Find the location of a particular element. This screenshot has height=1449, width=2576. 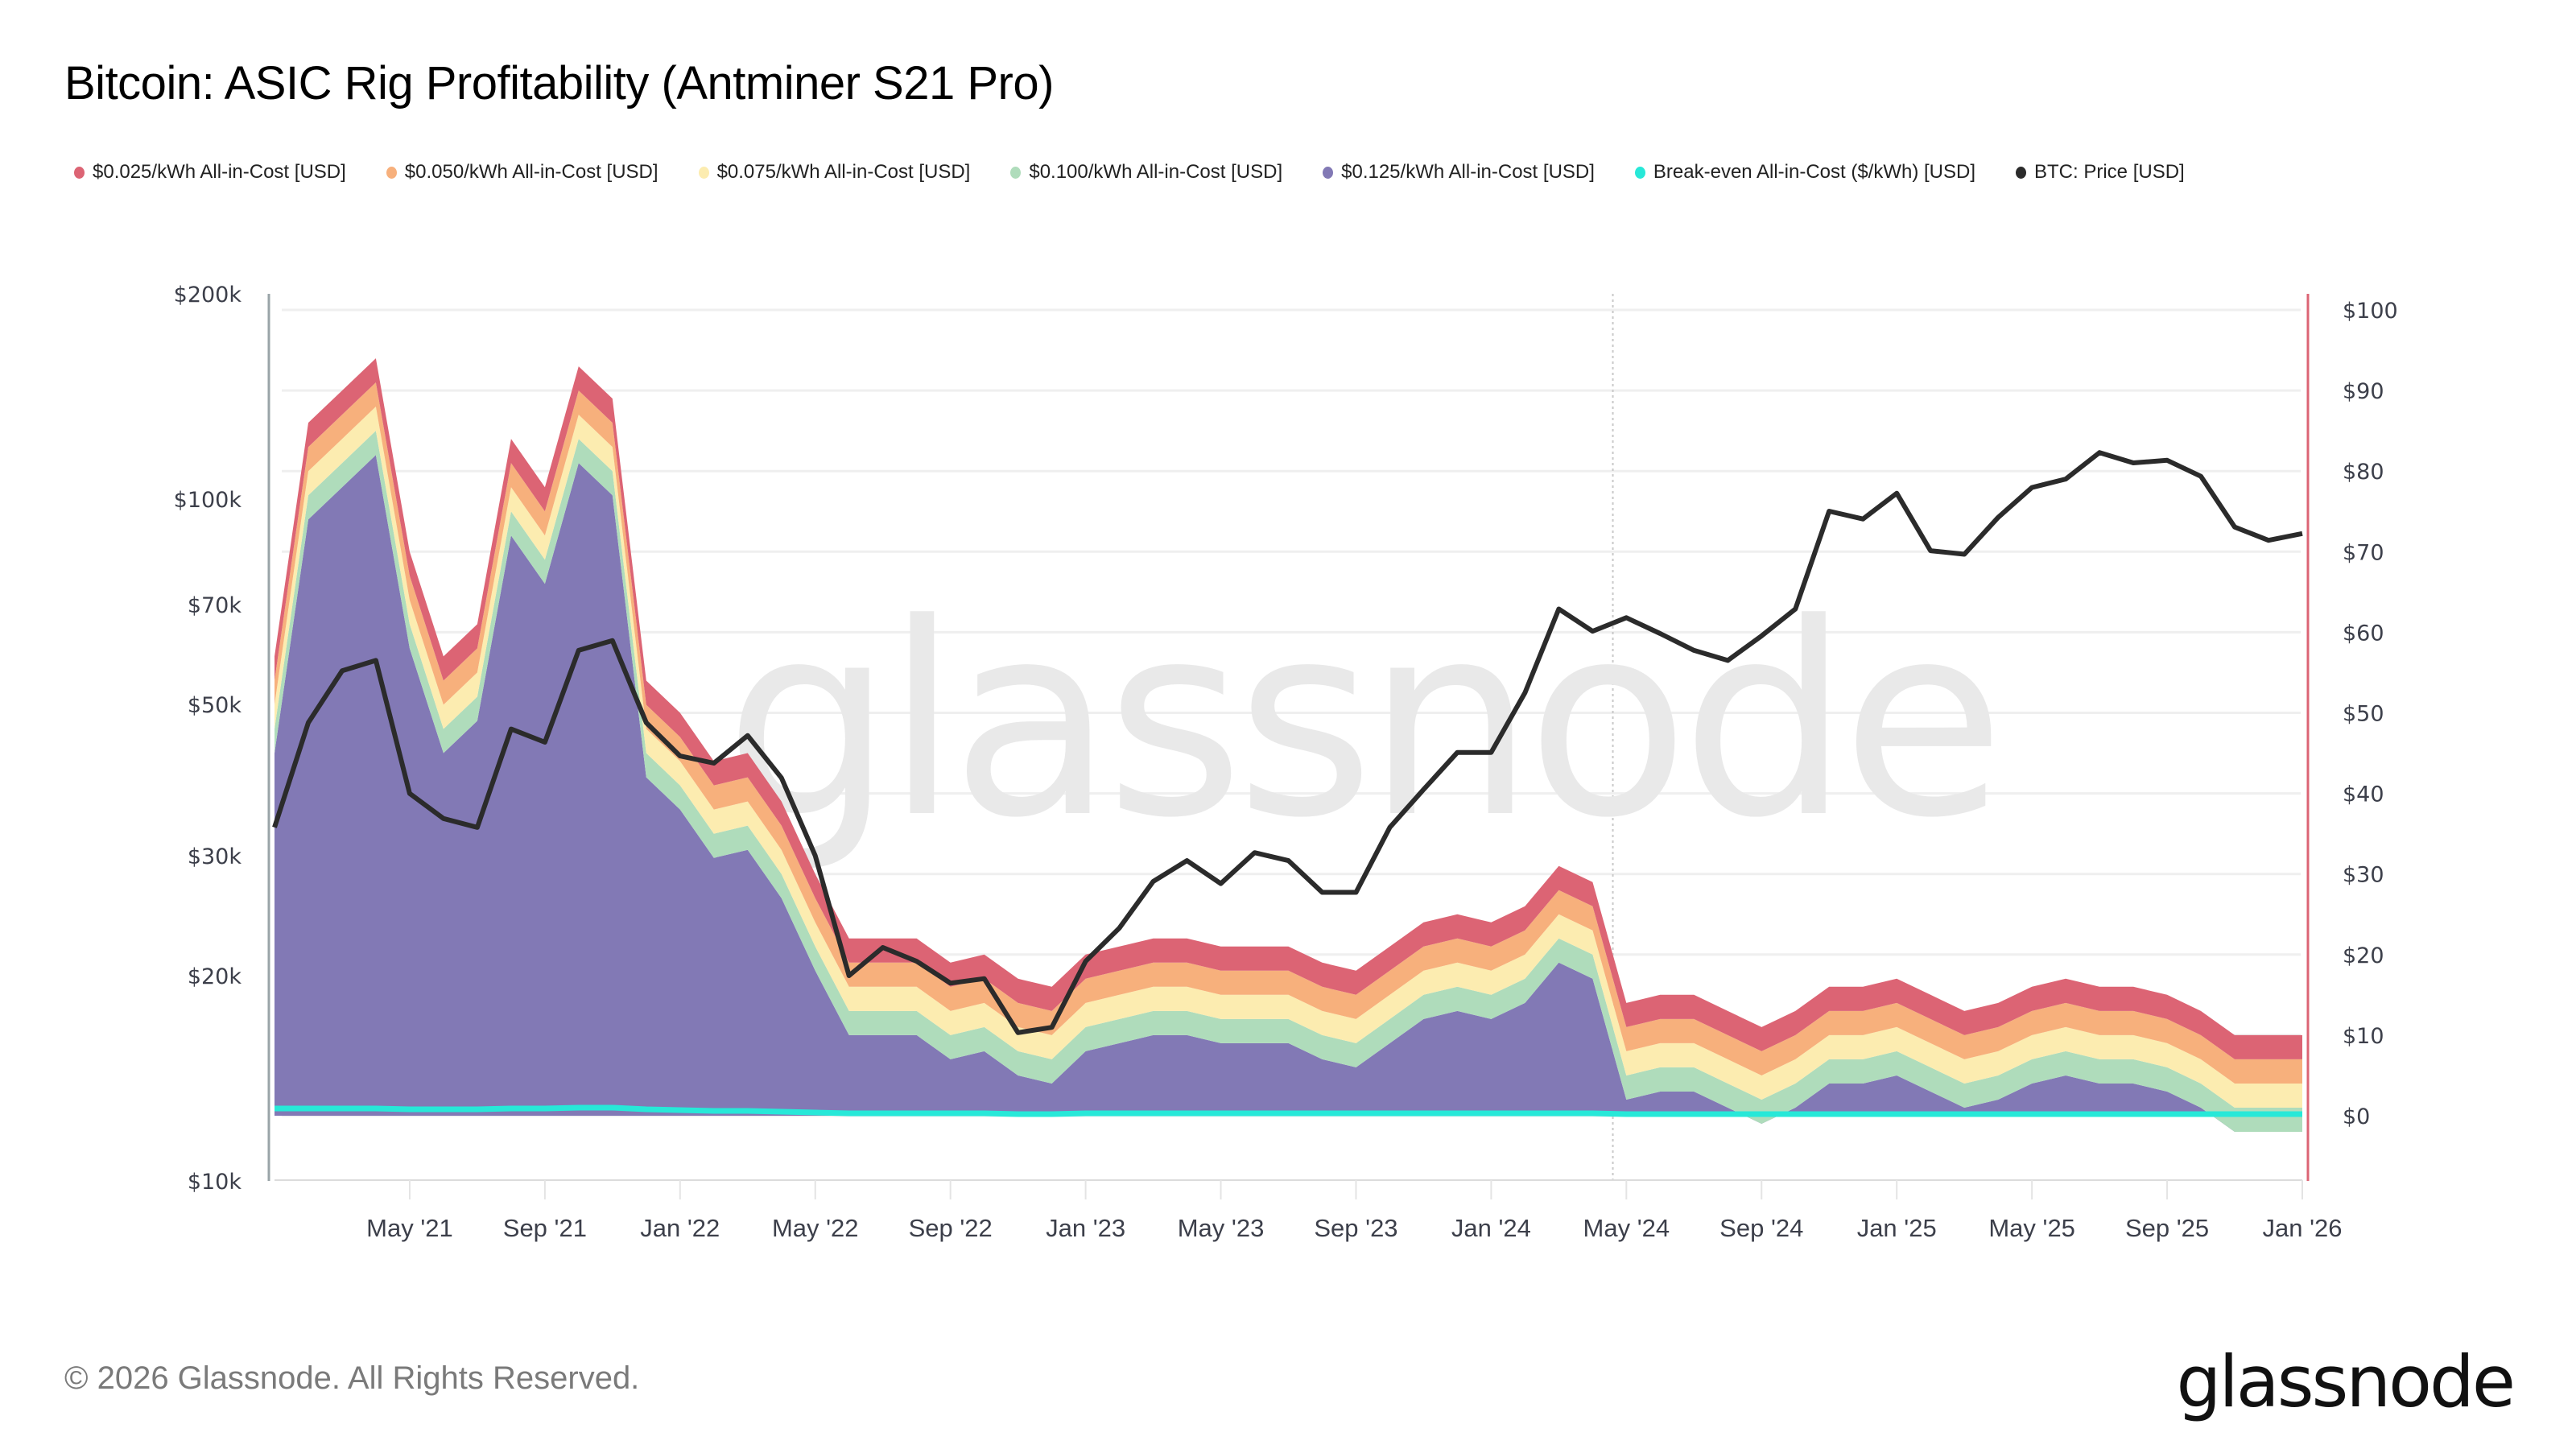

left-tick-label: $100k is located at coordinates (208, 500).